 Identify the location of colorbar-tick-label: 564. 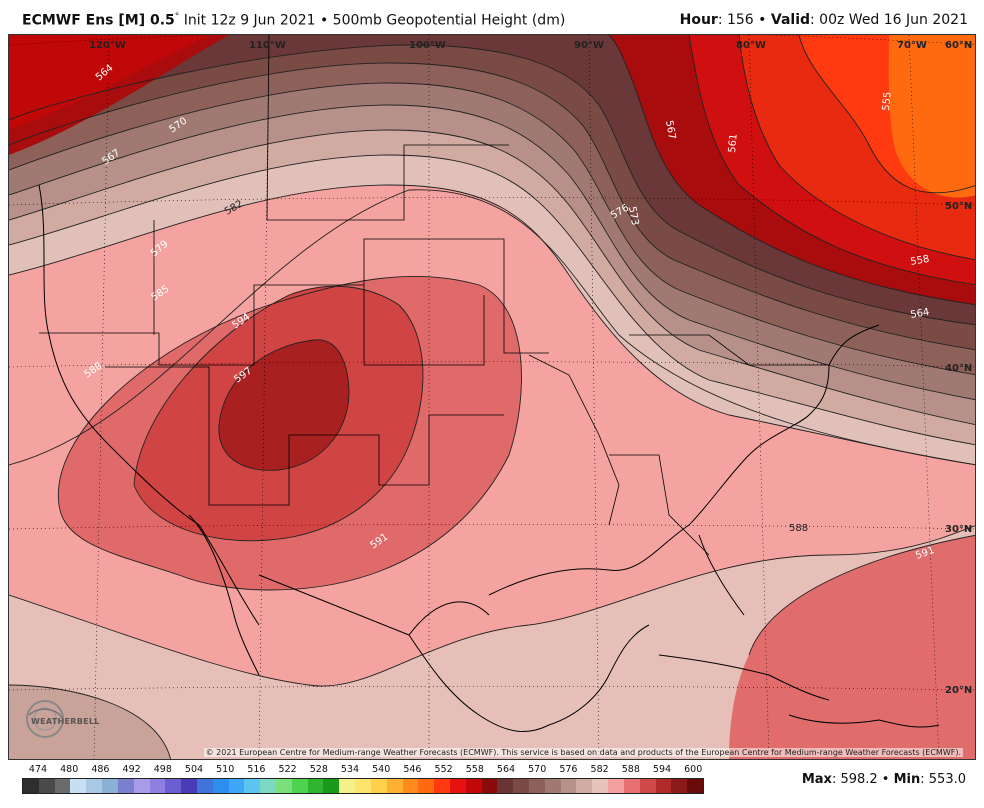
(506, 769).